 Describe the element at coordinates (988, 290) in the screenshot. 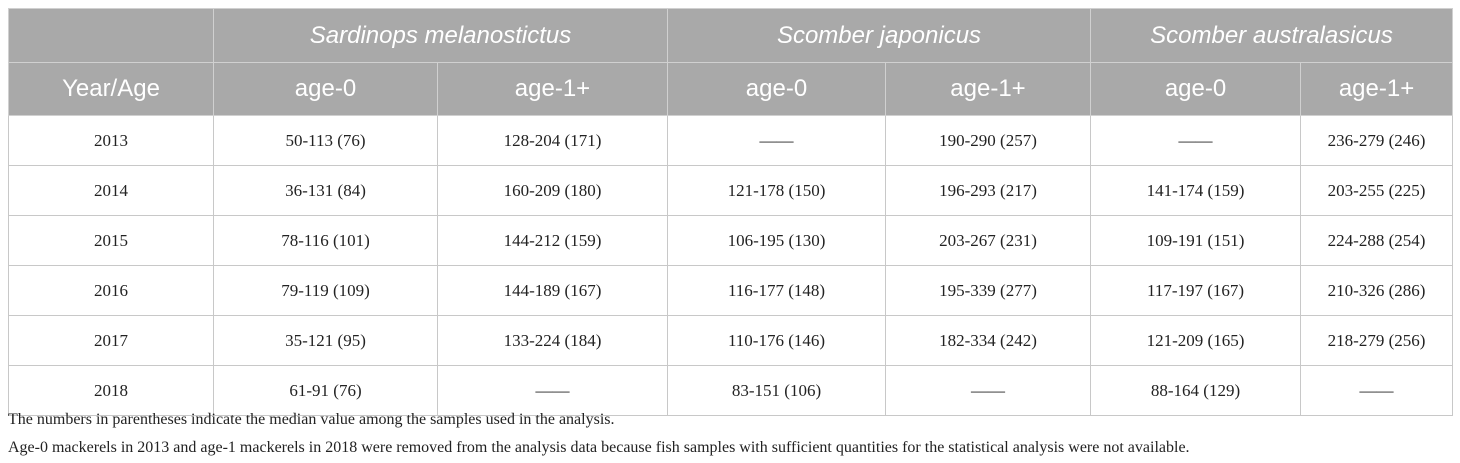

I see `cell: 195-339 (277)` at that location.